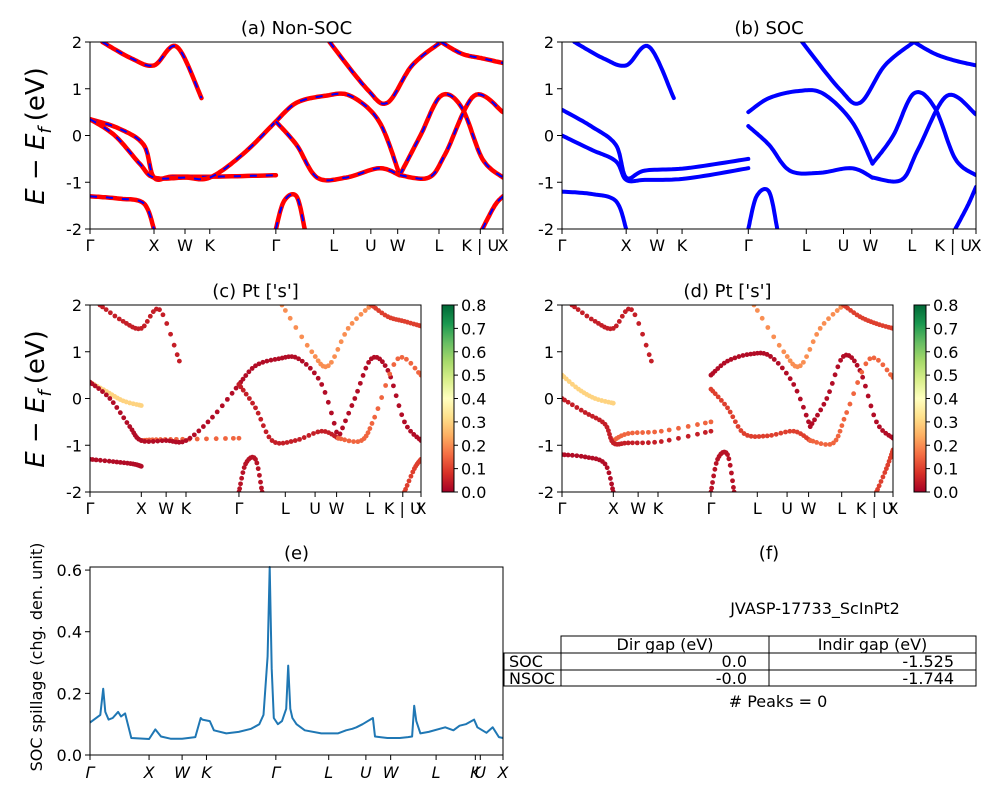 The width and height of the screenshot is (1000, 800). I want to click on y-tick-label: 0.2, so click(69, 693).